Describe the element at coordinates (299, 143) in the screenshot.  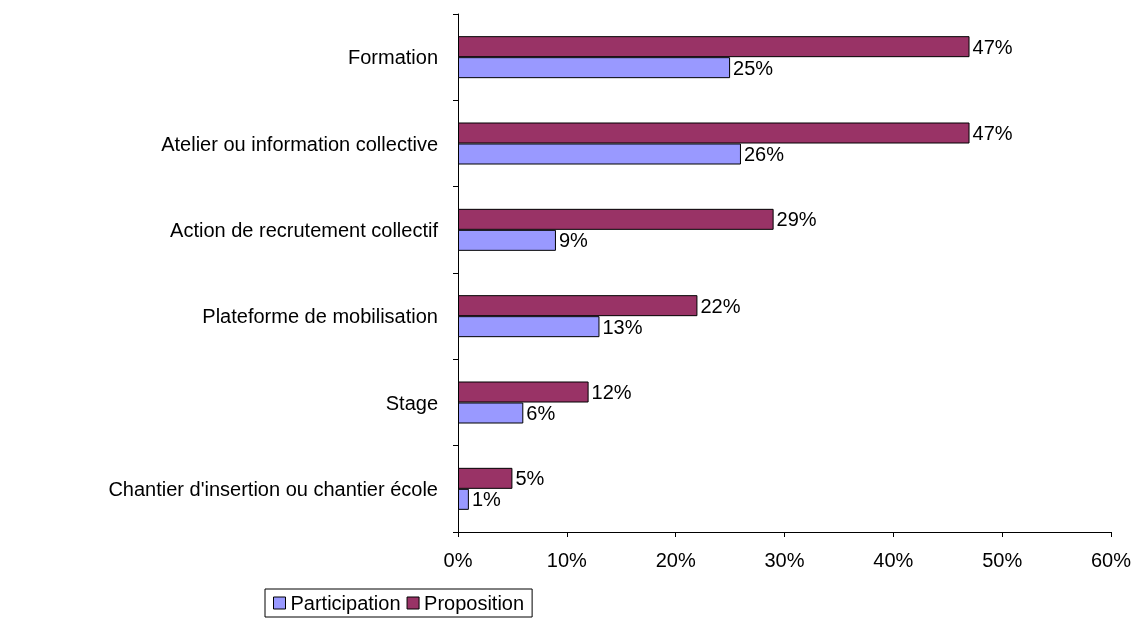
I see `y-tick-label: Atelier ou information collective` at that location.